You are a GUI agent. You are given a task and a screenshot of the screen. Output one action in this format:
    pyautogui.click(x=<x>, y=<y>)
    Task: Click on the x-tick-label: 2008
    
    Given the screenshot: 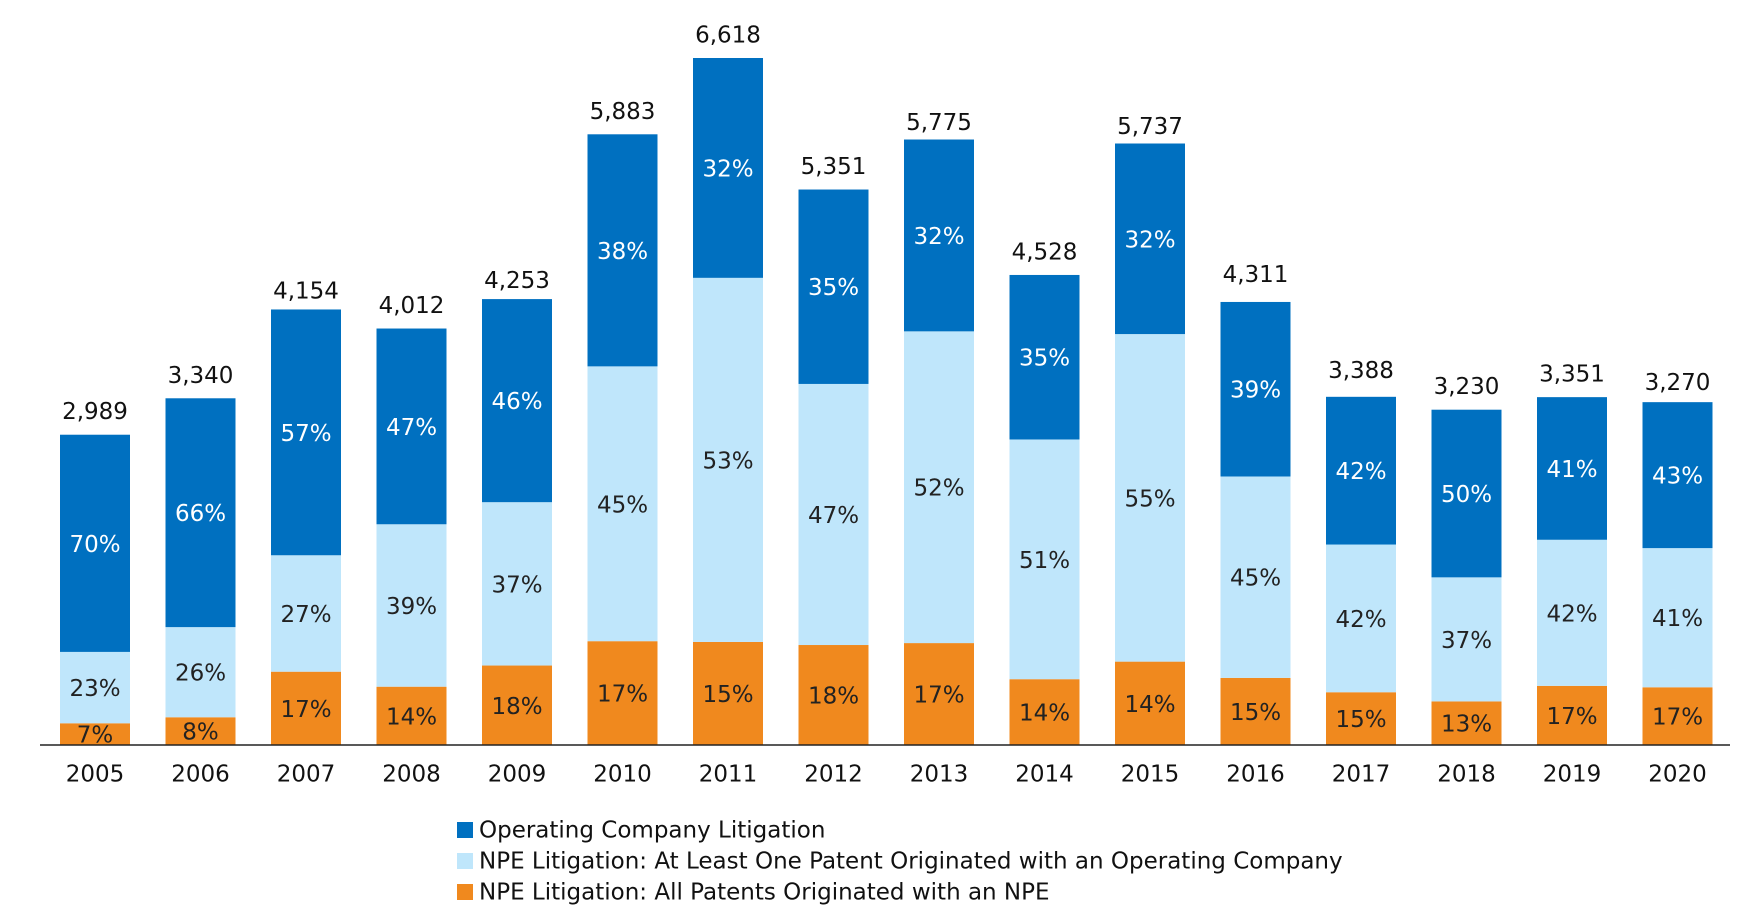 What is the action you would take?
    pyautogui.click(x=411, y=775)
    